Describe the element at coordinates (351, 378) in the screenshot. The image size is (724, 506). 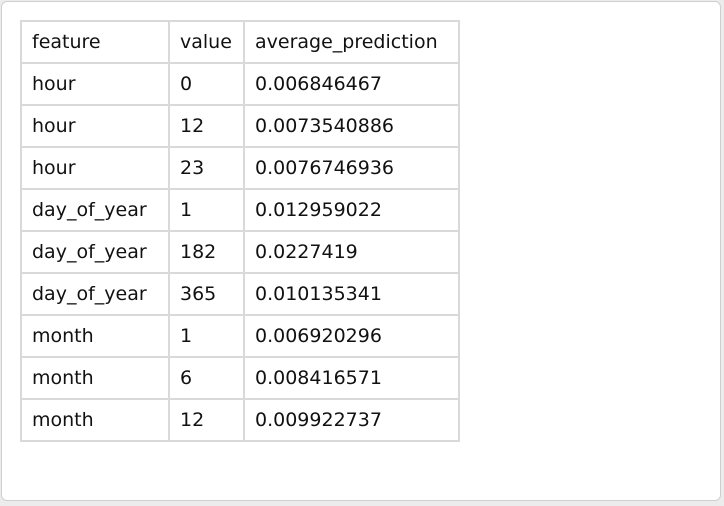
I see `cell-average-prediction: 0.008416571` at that location.